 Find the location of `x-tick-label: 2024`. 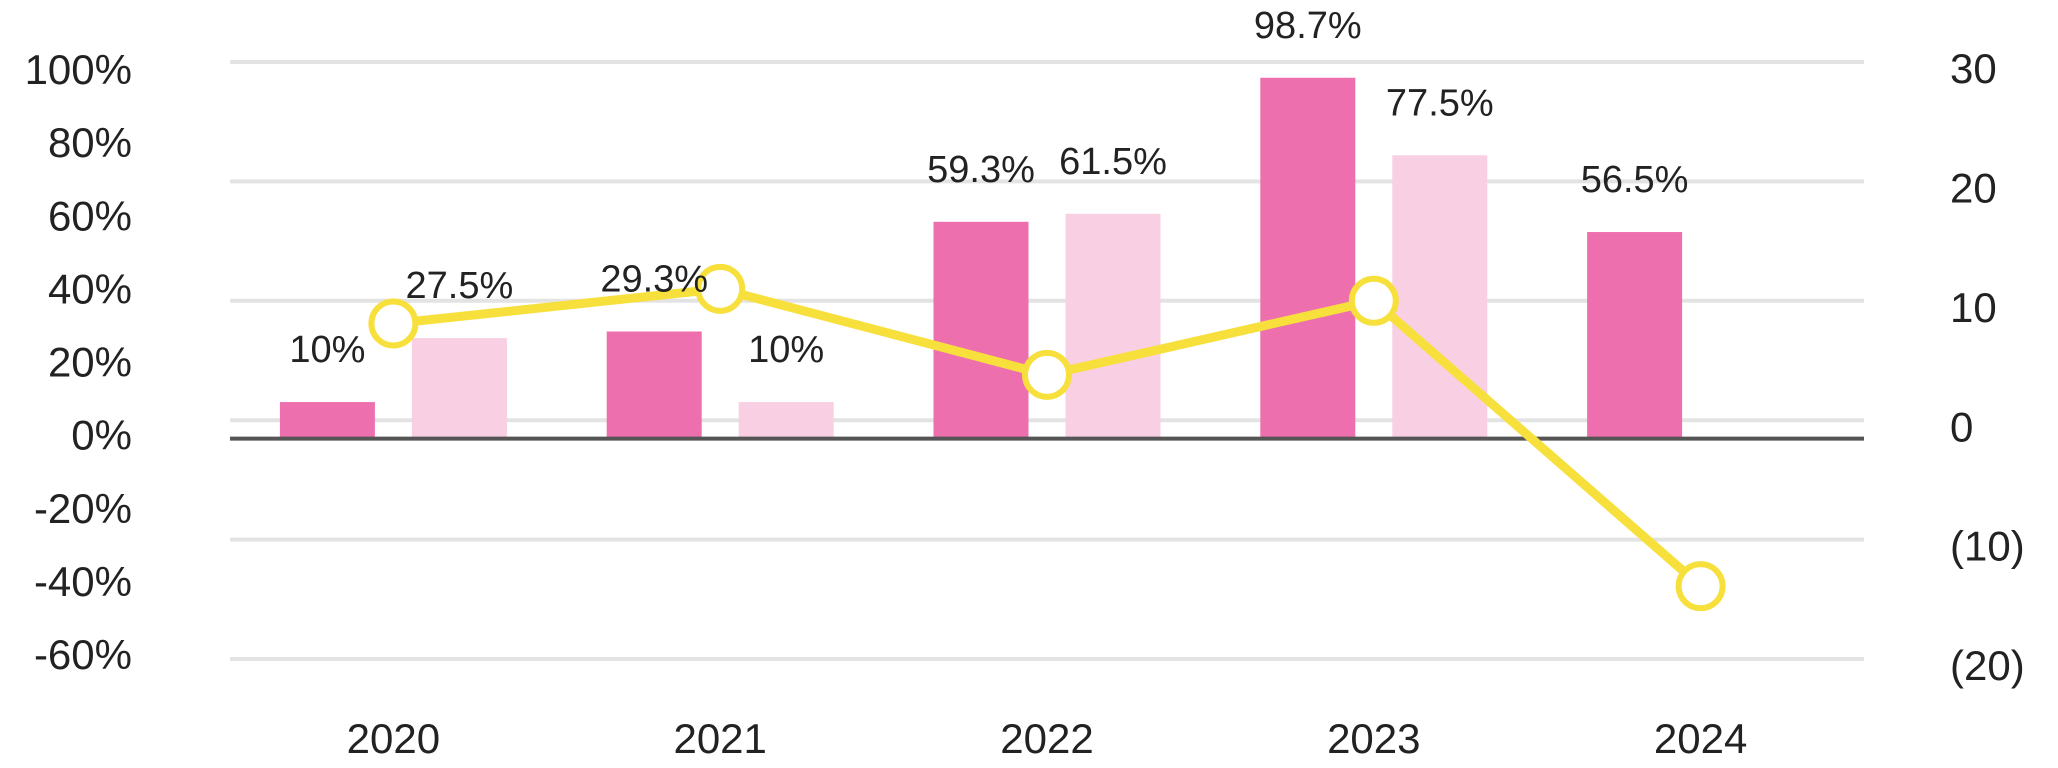

x-tick-label: 2024 is located at coordinates (1700, 738).